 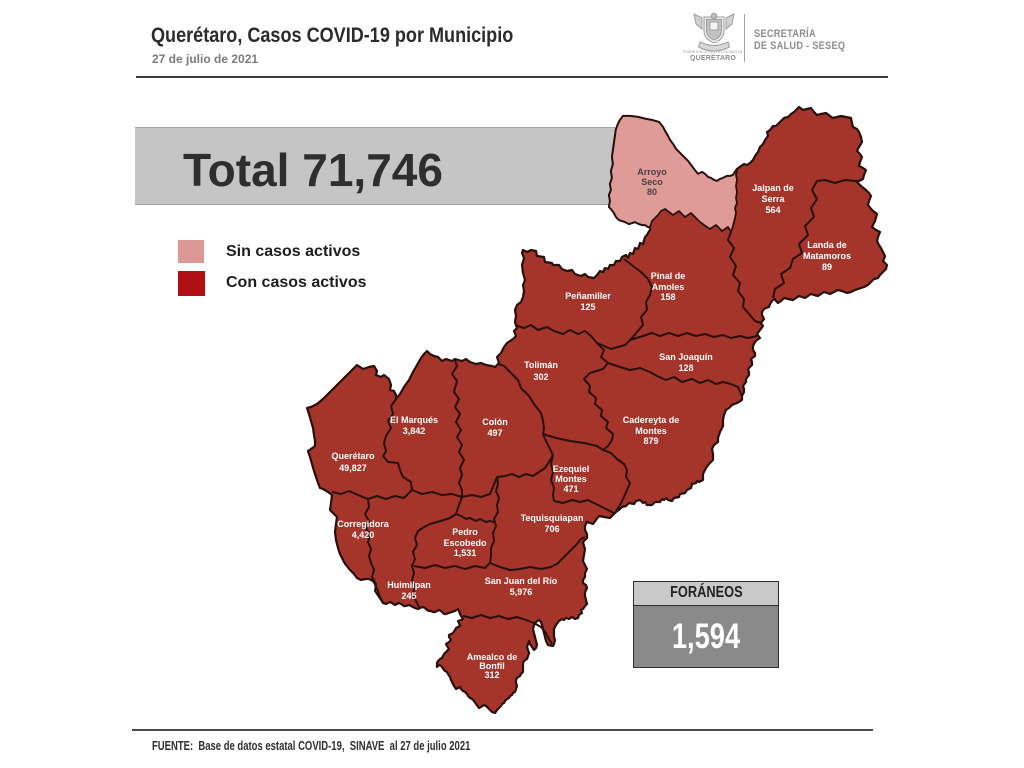 I want to click on svg-text: 4,420, so click(x=363, y=535).